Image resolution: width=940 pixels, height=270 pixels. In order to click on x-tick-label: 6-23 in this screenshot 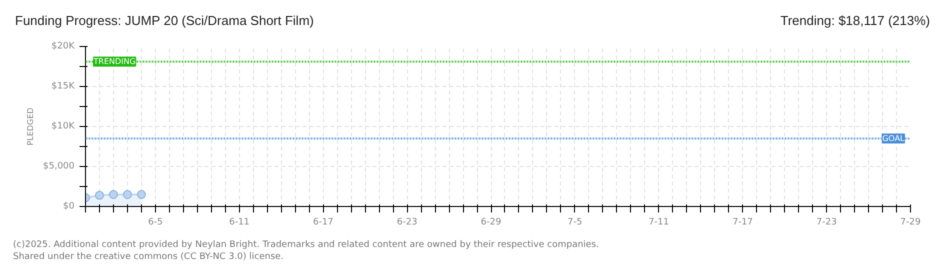, I will do `click(407, 223)`.